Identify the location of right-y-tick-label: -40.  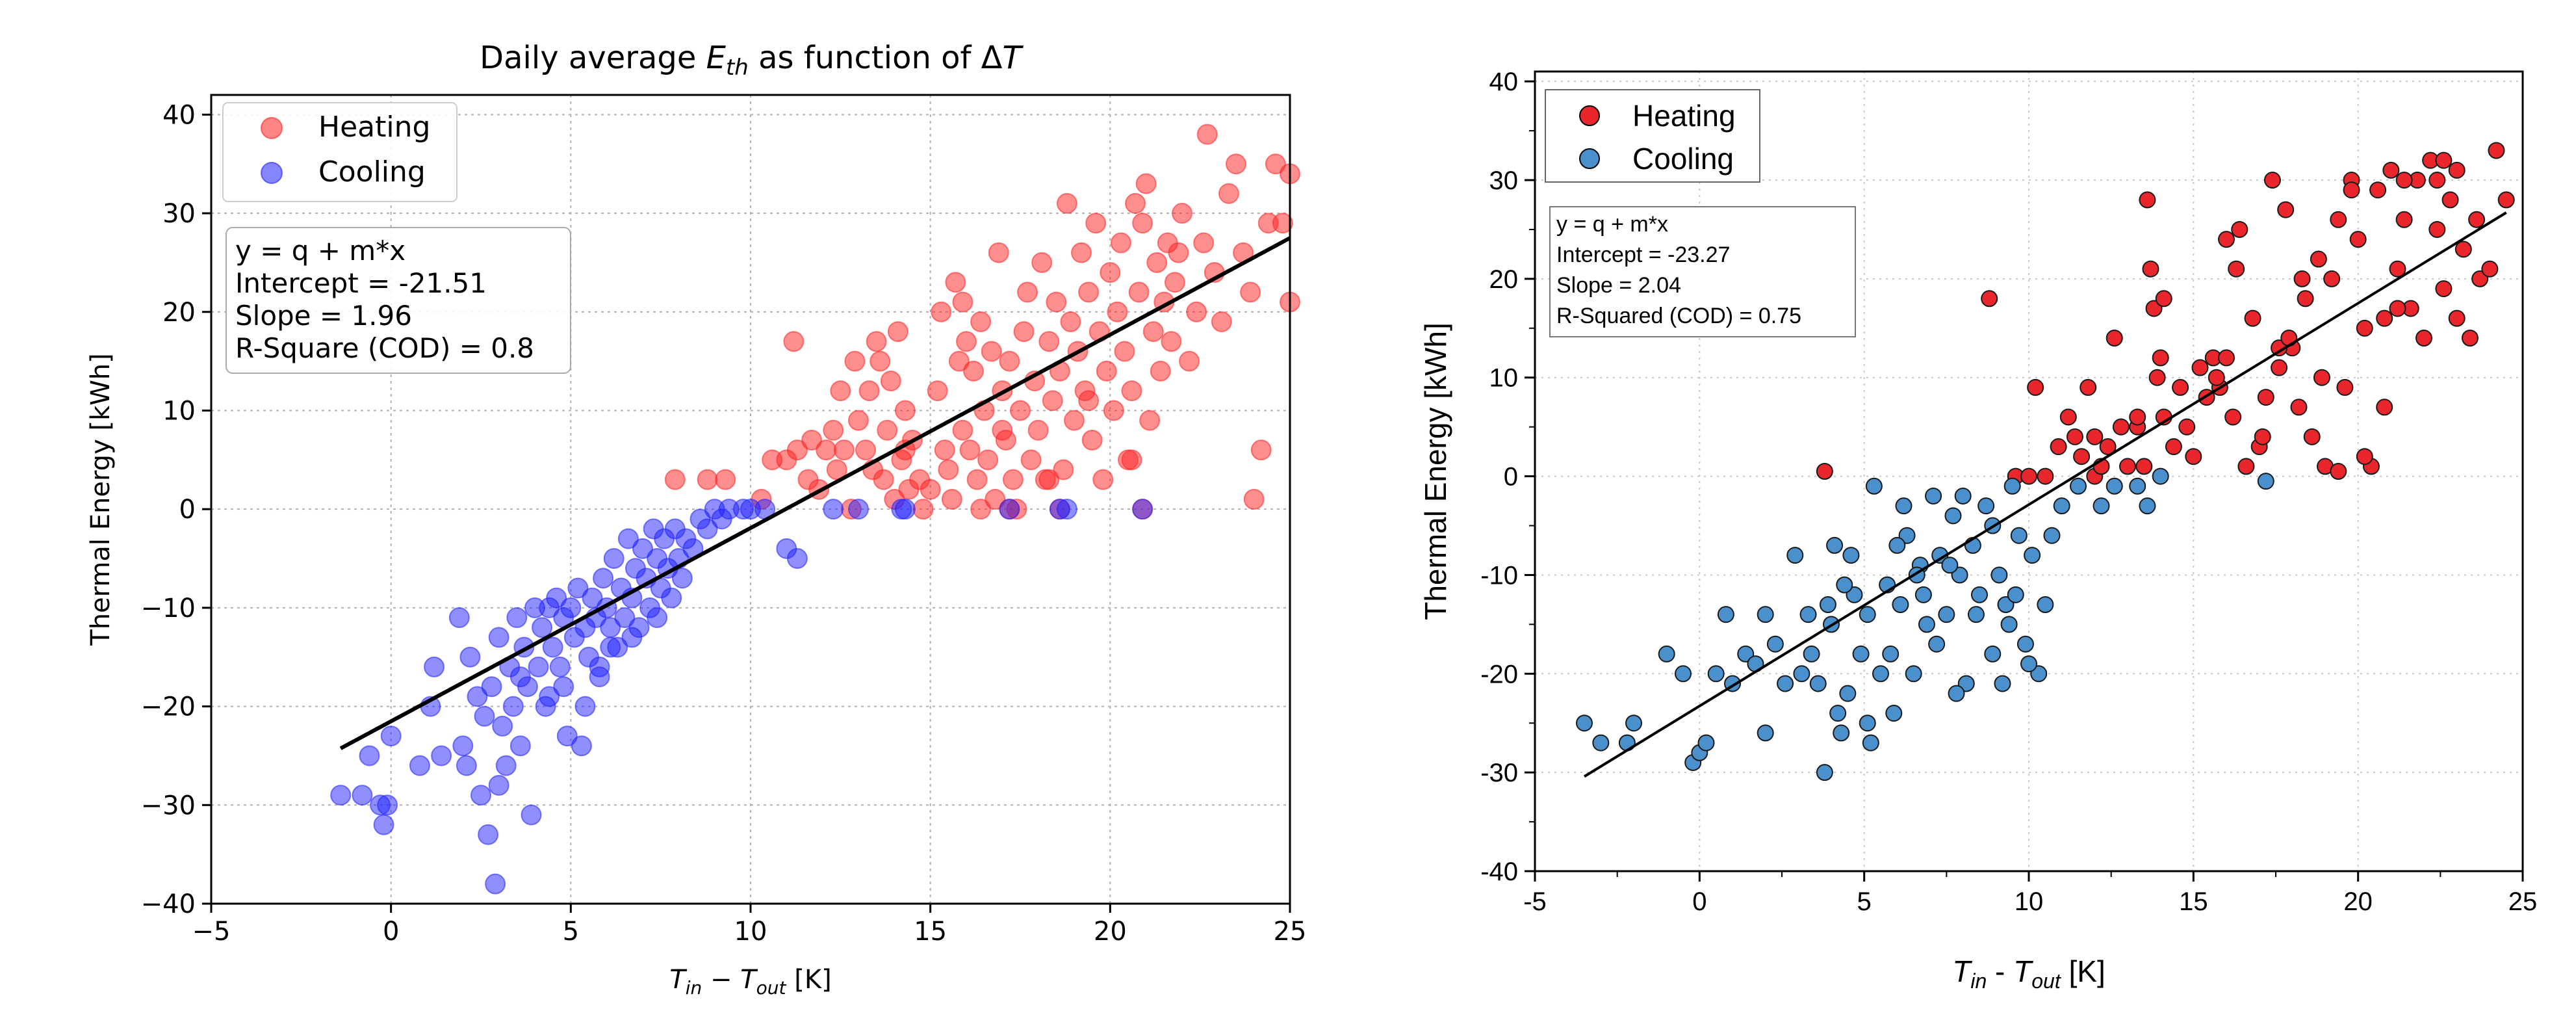
(1499, 872).